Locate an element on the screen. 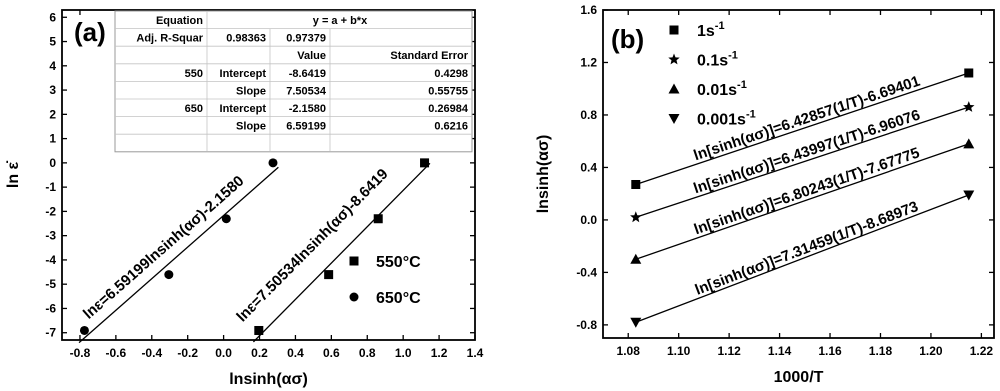  legend-label-main: 0.1s is located at coordinates (712, 61).